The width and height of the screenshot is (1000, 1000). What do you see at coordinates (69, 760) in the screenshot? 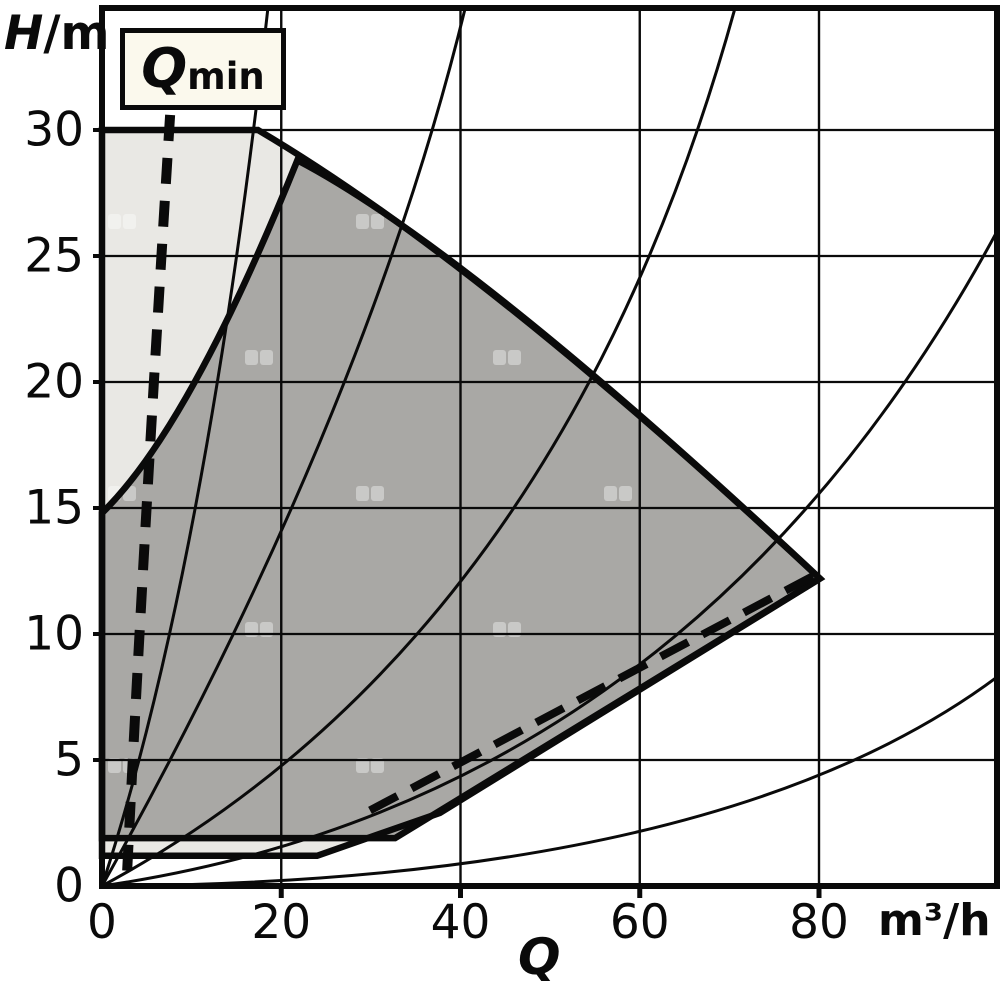
I see `y-tick-label-5: 5` at bounding box center [69, 760].